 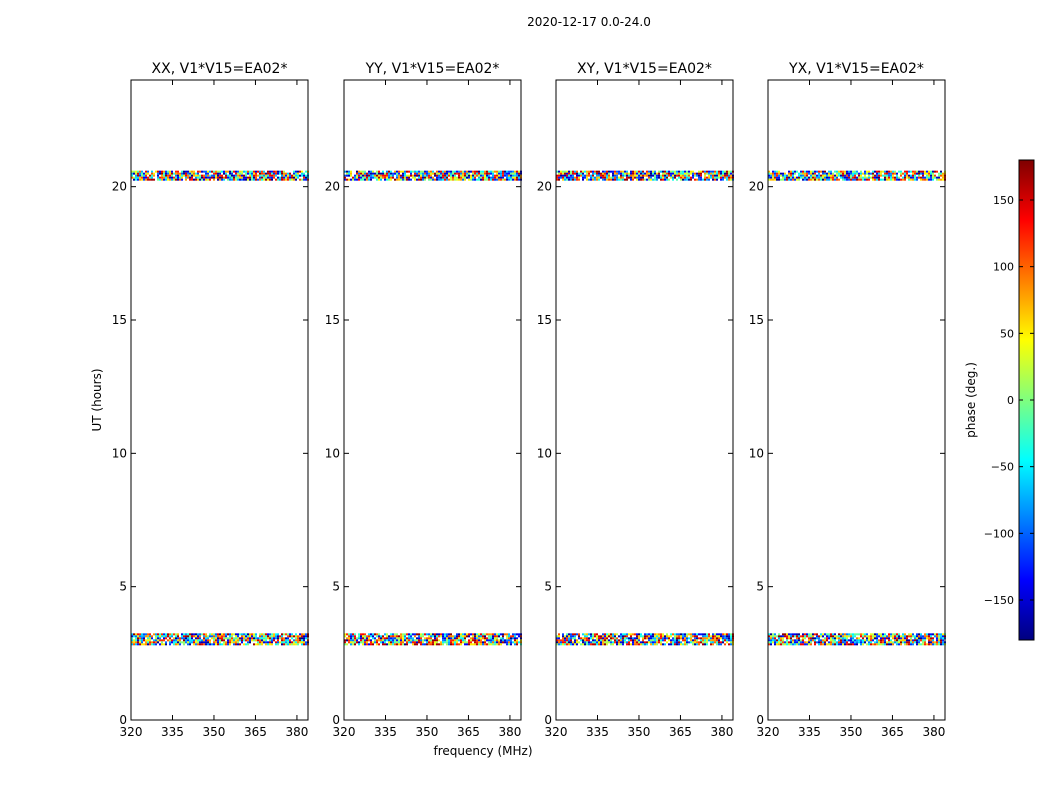 I want to click on colorbar-tick-label: 0, so click(x=1010, y=400).